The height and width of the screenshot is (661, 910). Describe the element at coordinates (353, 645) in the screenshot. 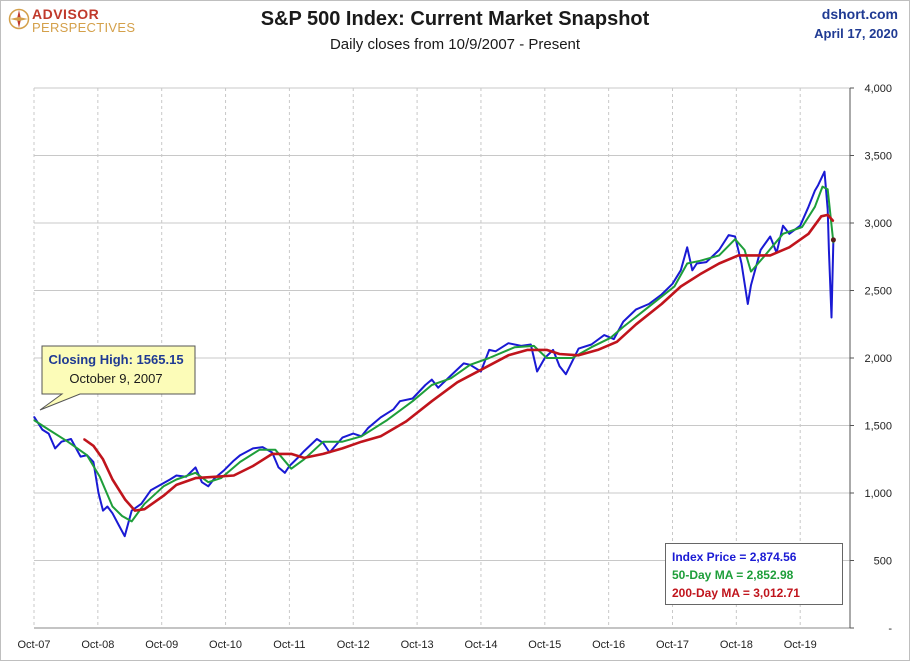

I see `x-tick-label: Oct-12` at that location.